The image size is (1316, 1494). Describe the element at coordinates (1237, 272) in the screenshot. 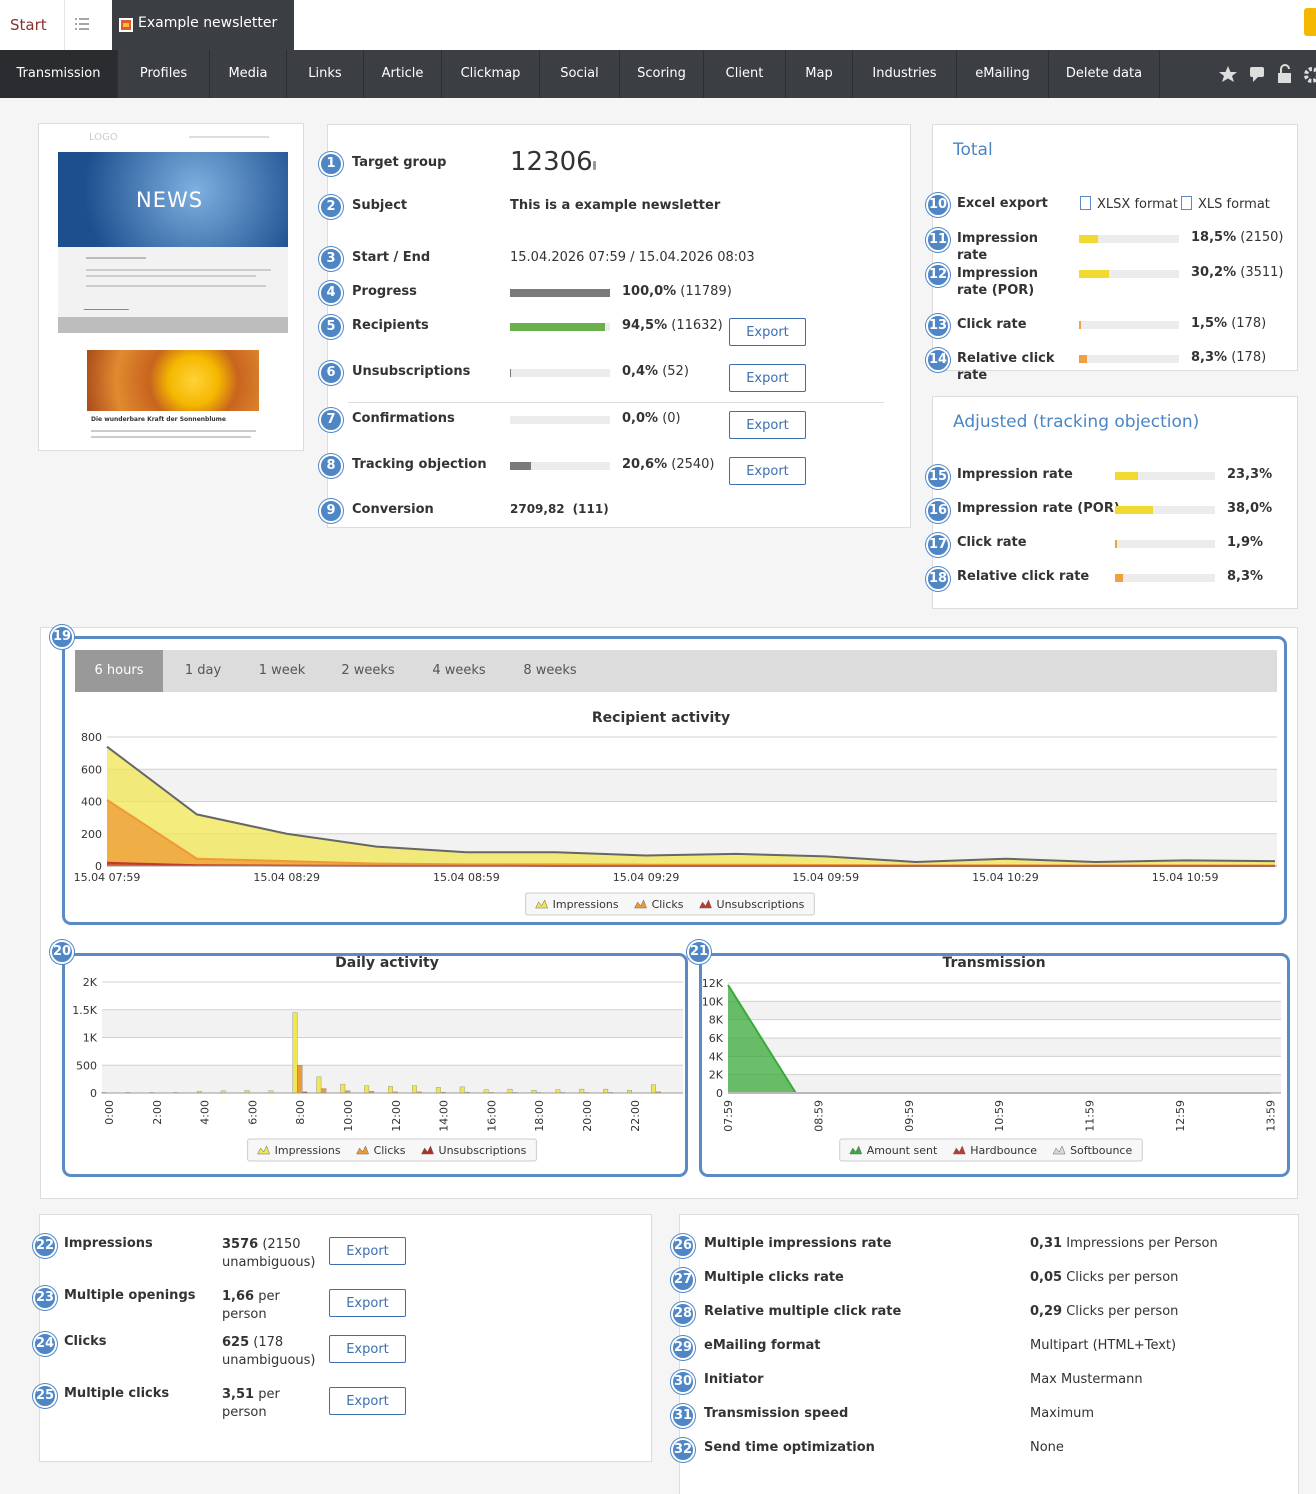

I see `rate: 30,2% (3511)` at that location.